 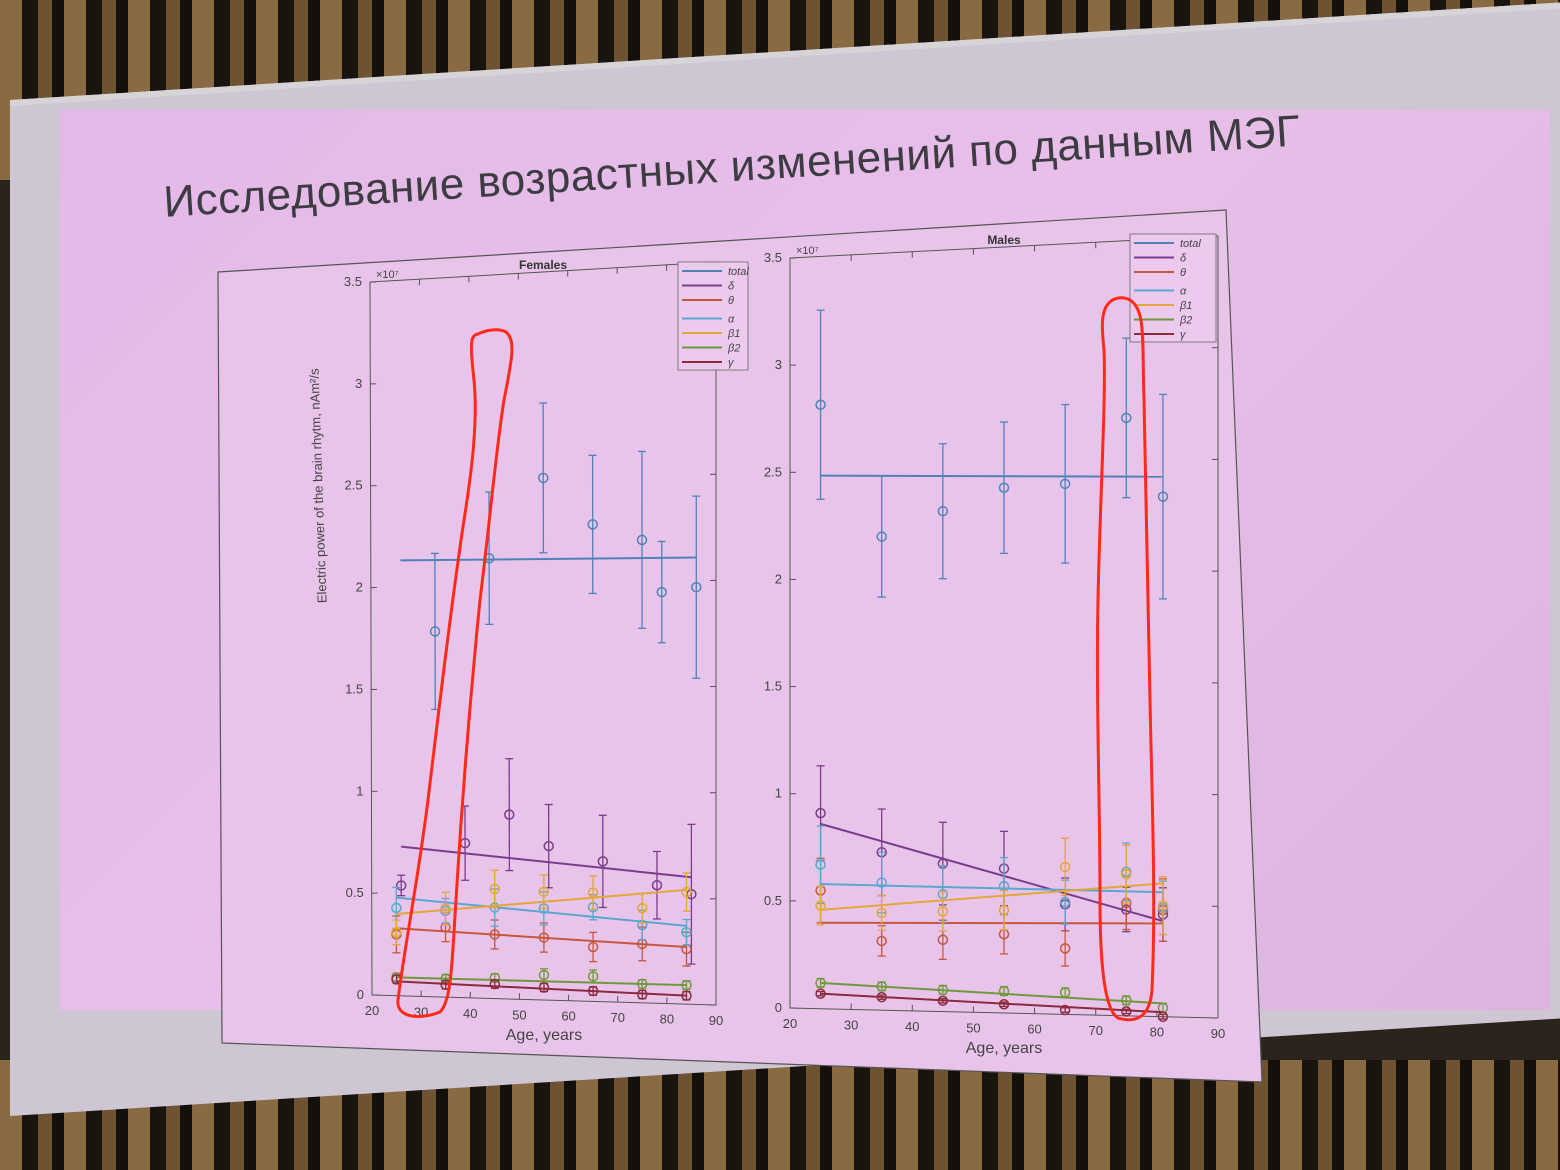 I want to click on females-legend-box, so click(x=713, y=316).